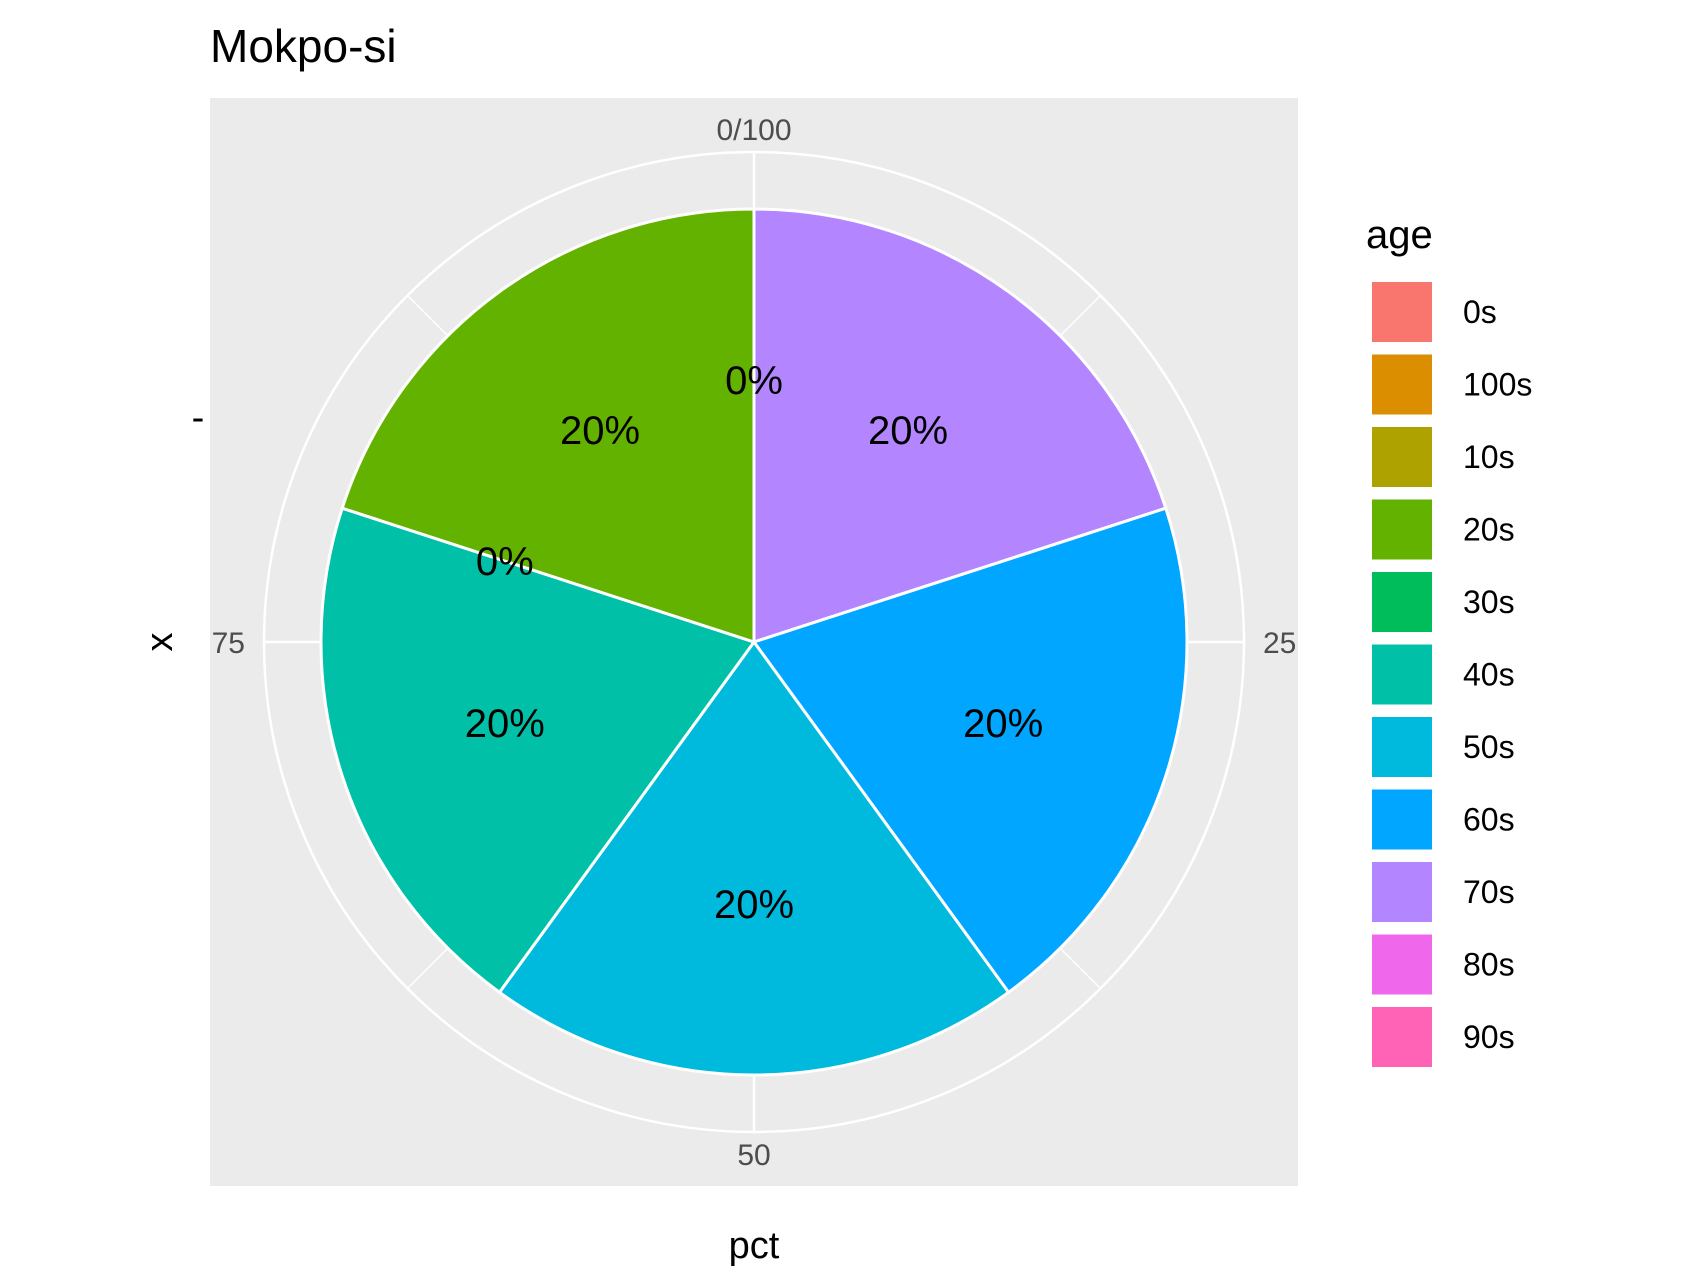 This screenshot has width=1693, height=1284. I want to click on legend-key-20s, so click(1402, 529).